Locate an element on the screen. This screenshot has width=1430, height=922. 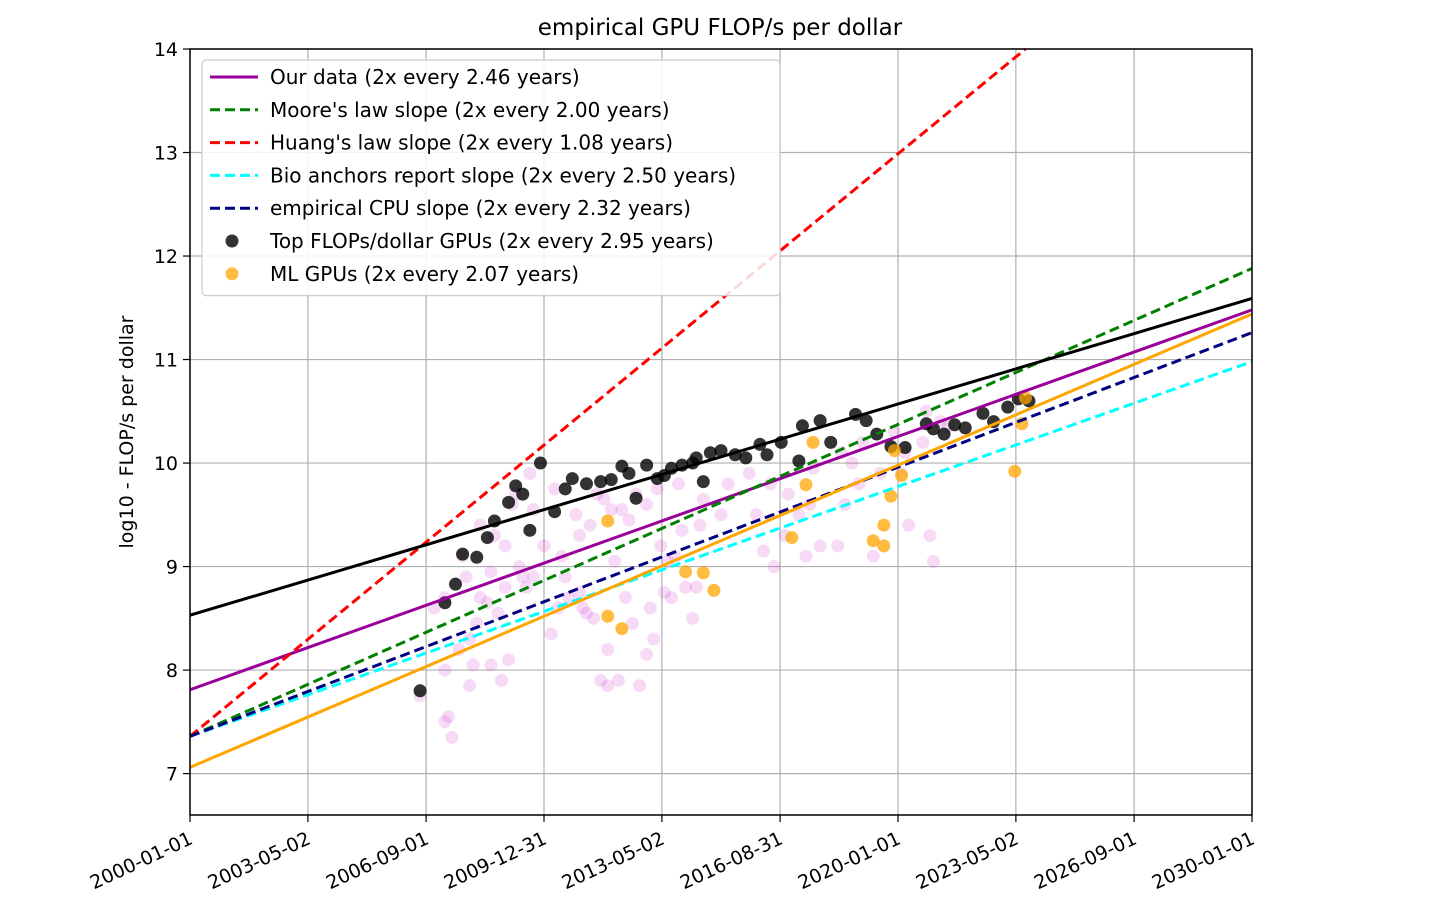
x-tick-label: 2020-01-01 is located at coordinates (849, 861).